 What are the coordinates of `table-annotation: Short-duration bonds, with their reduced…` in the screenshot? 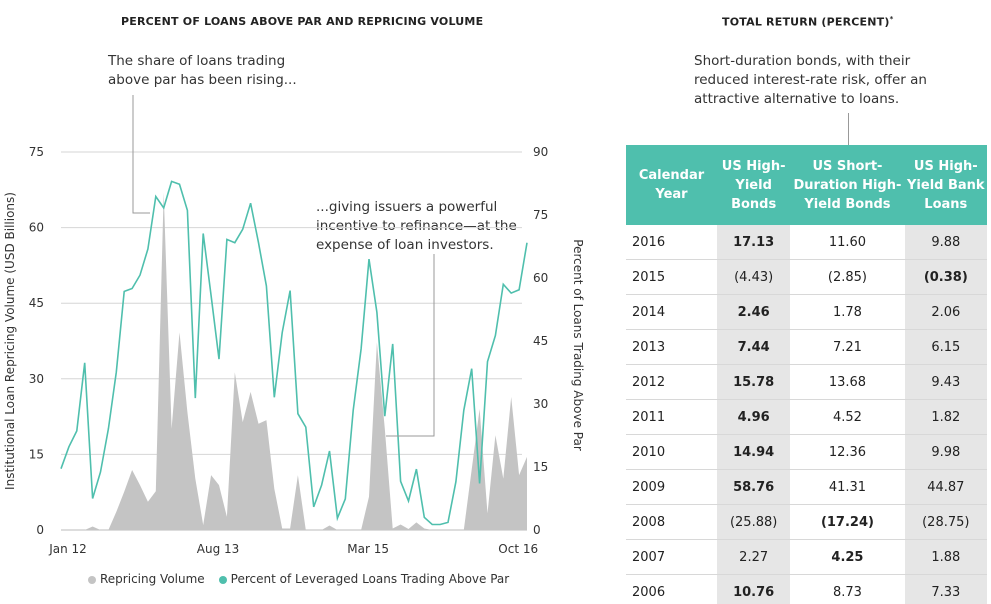 It's located at (810, 80).